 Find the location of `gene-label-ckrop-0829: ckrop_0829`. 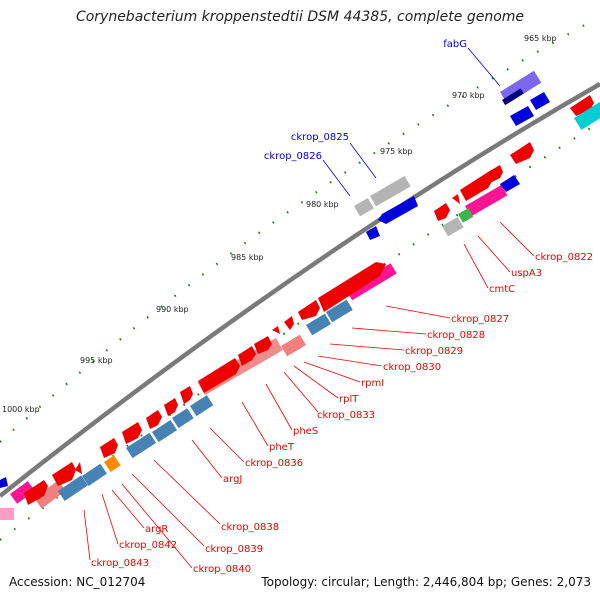

gene-label-ckrop-0829: ckrop_0829 is located at coordinates (434, 351).